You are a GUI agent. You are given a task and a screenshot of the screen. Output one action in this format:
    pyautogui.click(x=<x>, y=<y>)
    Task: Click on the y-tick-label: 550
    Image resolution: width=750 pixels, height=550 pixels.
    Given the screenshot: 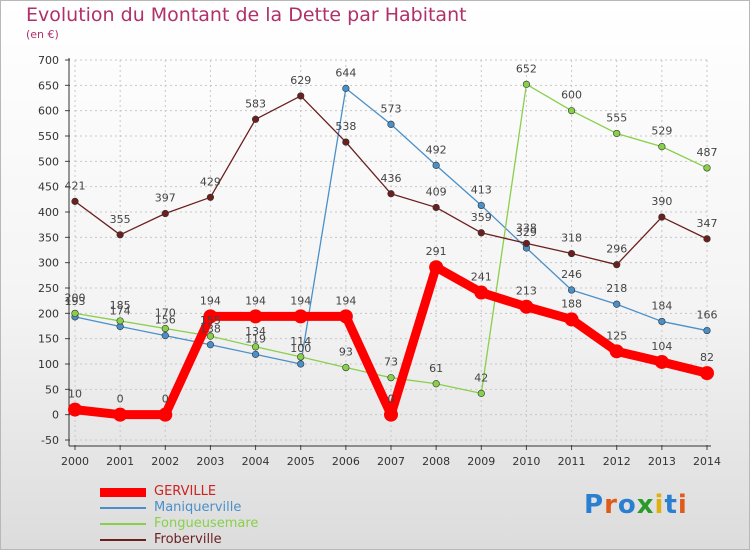 What is the action you would take?
    pyautogui.click(x=48, y=136)
    